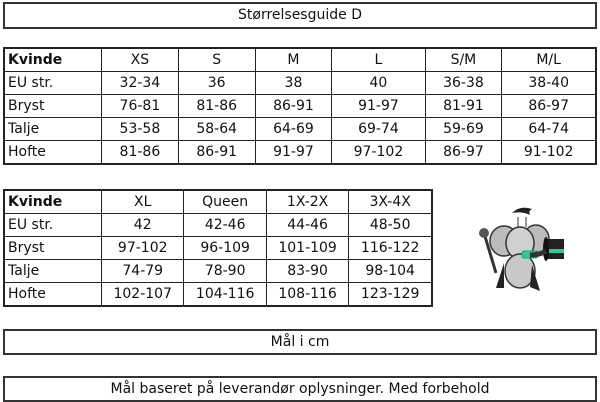  Describe the element at coordinates (142, 271) in the screenshot. I see `table-cell: 74-79` at that location.